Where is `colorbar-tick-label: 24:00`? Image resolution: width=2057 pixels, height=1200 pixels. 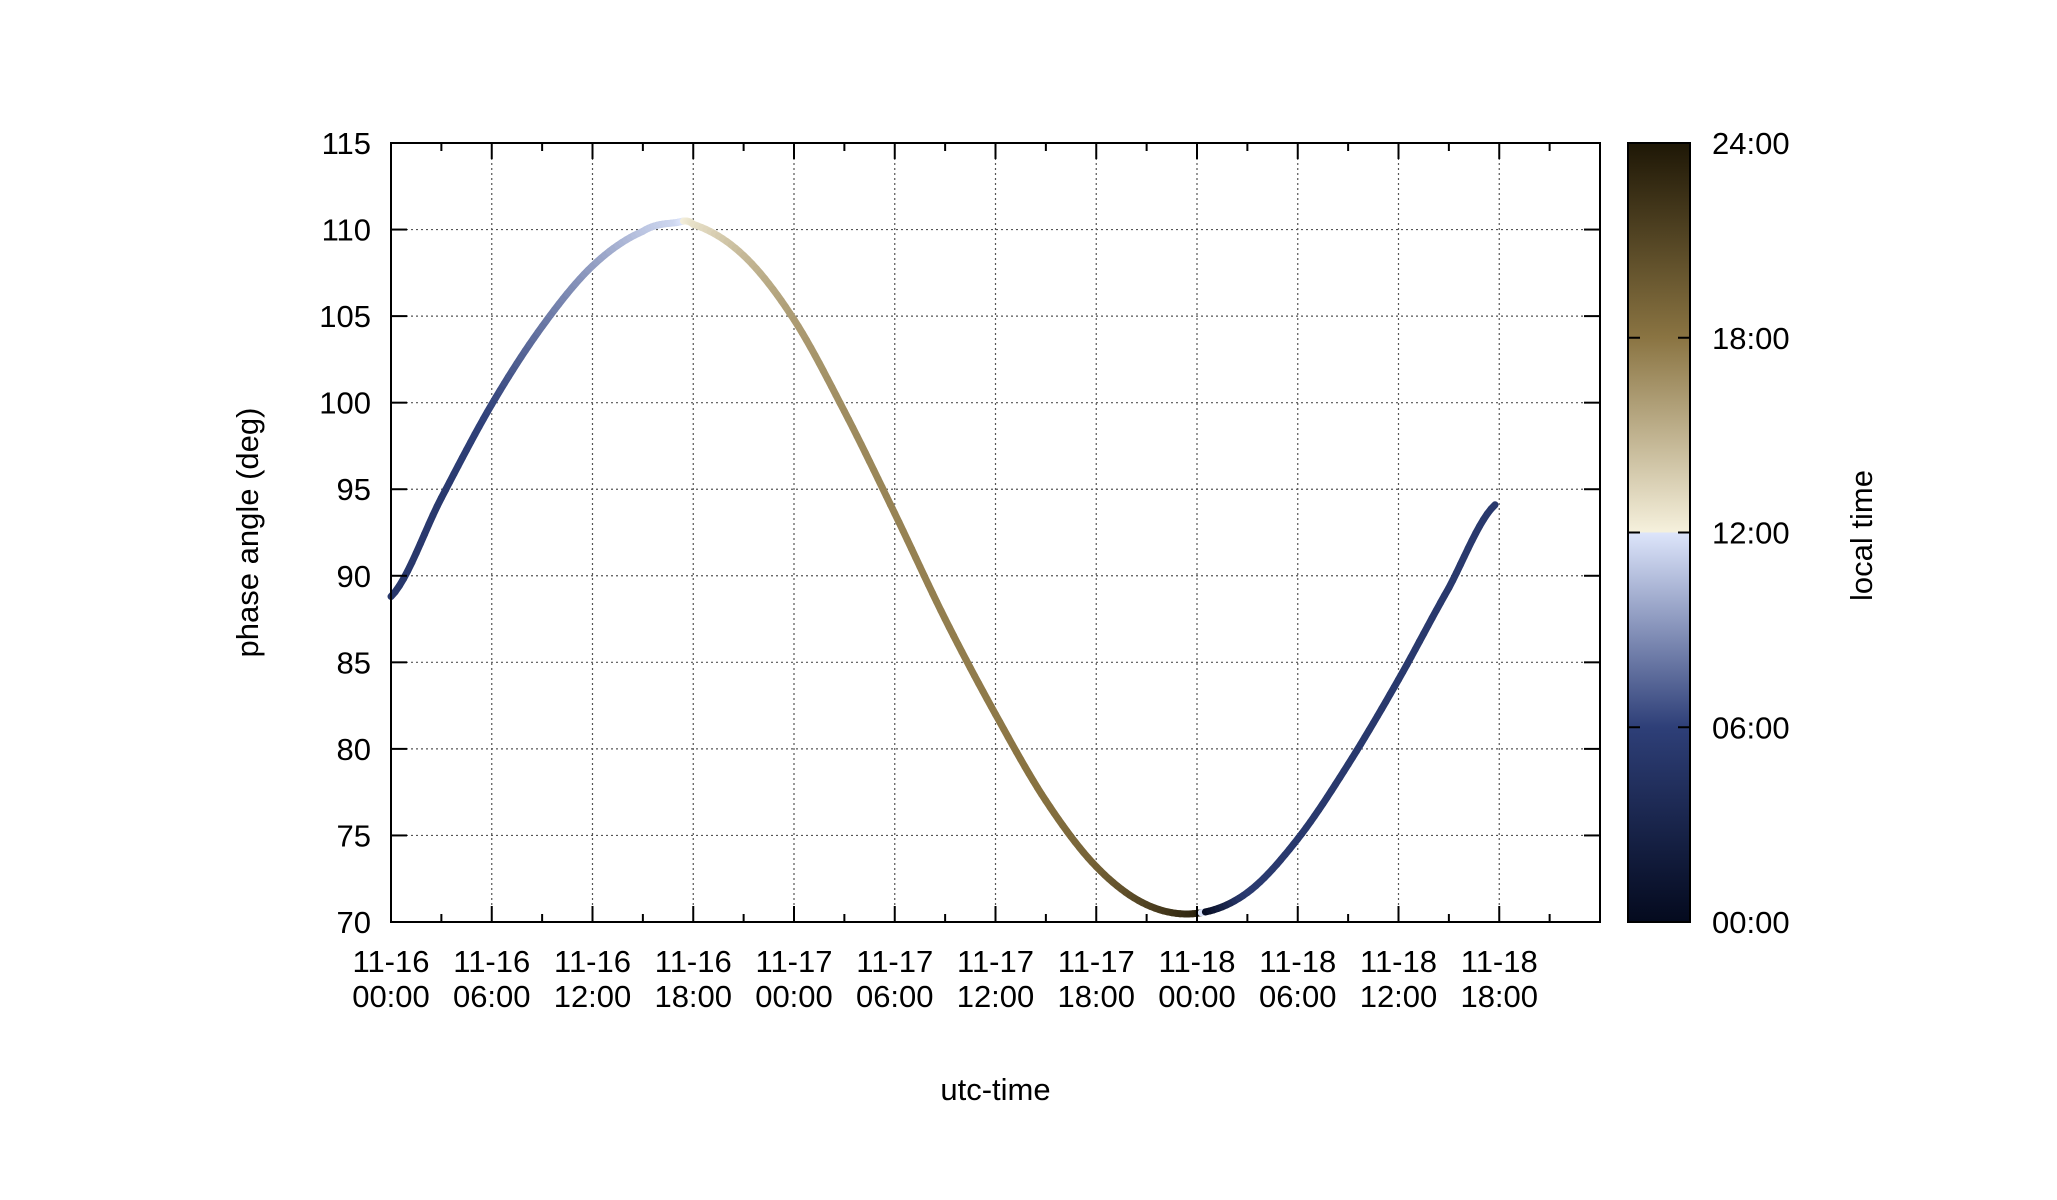 colorbar-tick-label: 24:00 is located at coordinates (1751, 143).